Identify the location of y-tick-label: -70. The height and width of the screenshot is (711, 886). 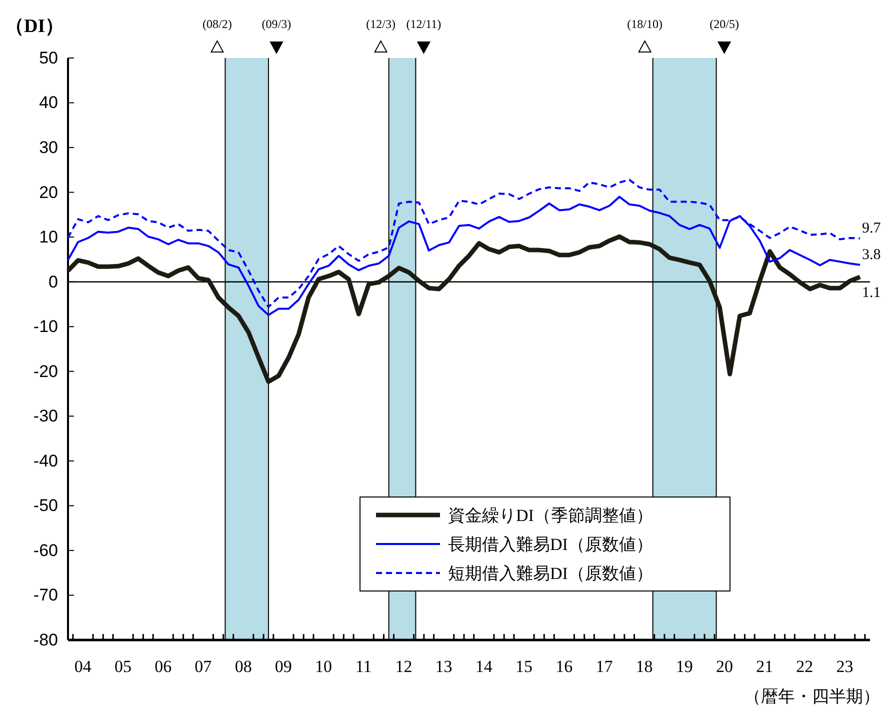
(45, 595).